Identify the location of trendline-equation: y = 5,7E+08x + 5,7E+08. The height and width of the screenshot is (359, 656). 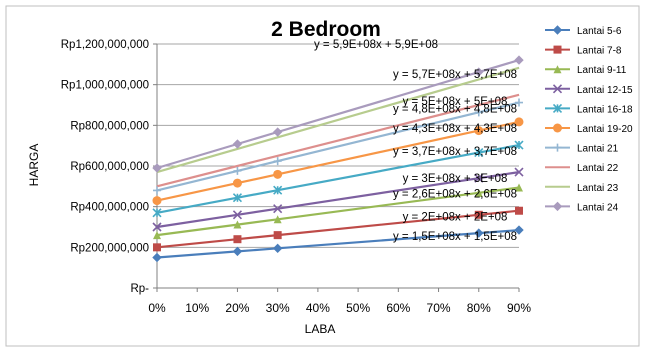
(455, 75).